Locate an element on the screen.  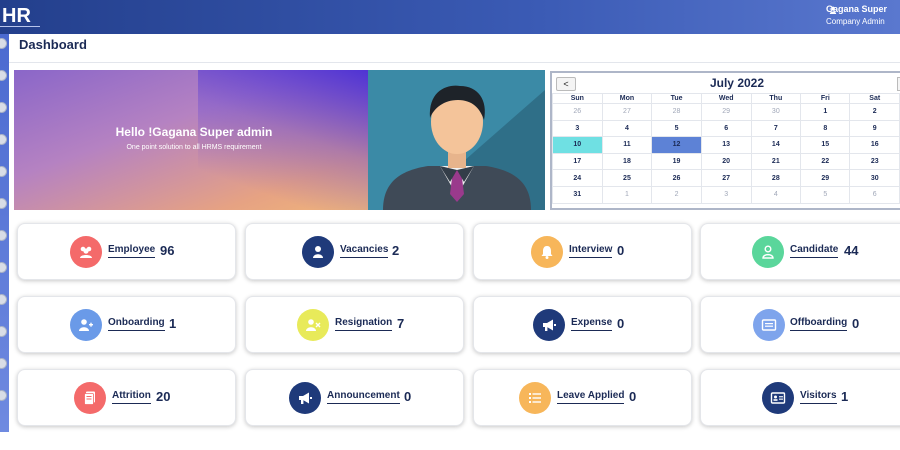
user-role: Company Admin is located at coordinates (855, 21).